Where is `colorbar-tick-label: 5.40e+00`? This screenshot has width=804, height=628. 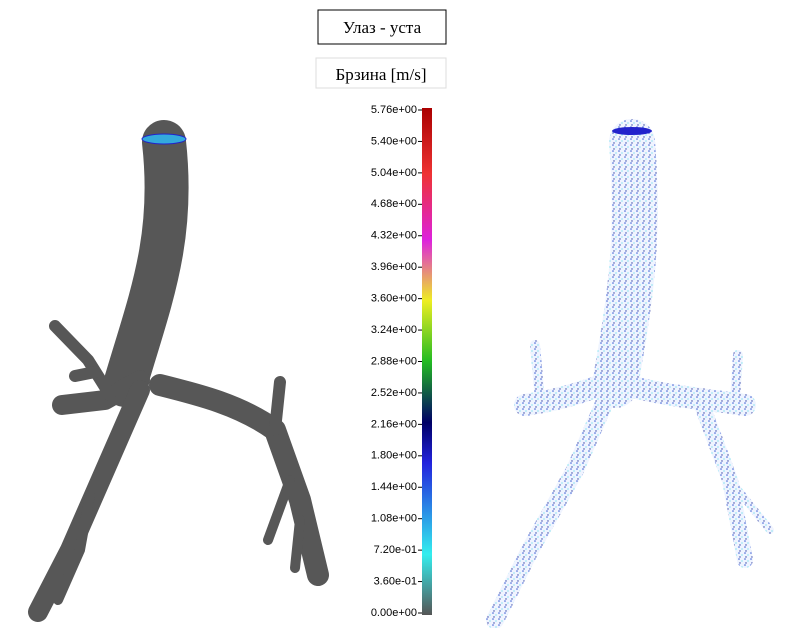 colorbar-tick-label: 5.40e+00 is located at coordinates (394, 141).